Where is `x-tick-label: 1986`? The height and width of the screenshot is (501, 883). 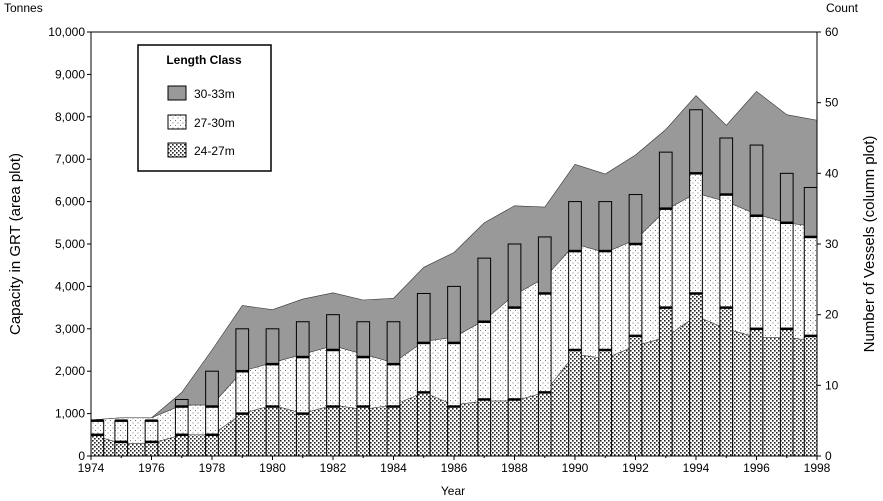
x-tick-label: 1986 is located at coordinates (454, 468).